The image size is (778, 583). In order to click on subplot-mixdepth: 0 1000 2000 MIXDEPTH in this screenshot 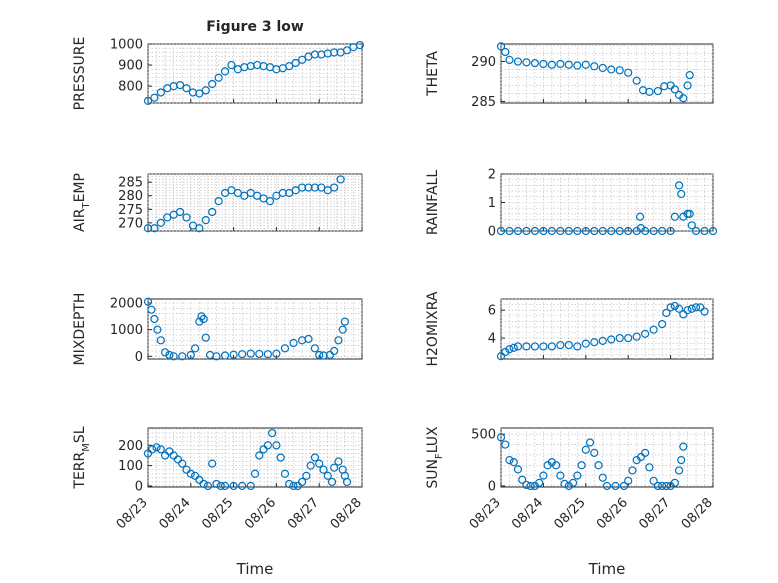, I will do `click(217, 329)`.